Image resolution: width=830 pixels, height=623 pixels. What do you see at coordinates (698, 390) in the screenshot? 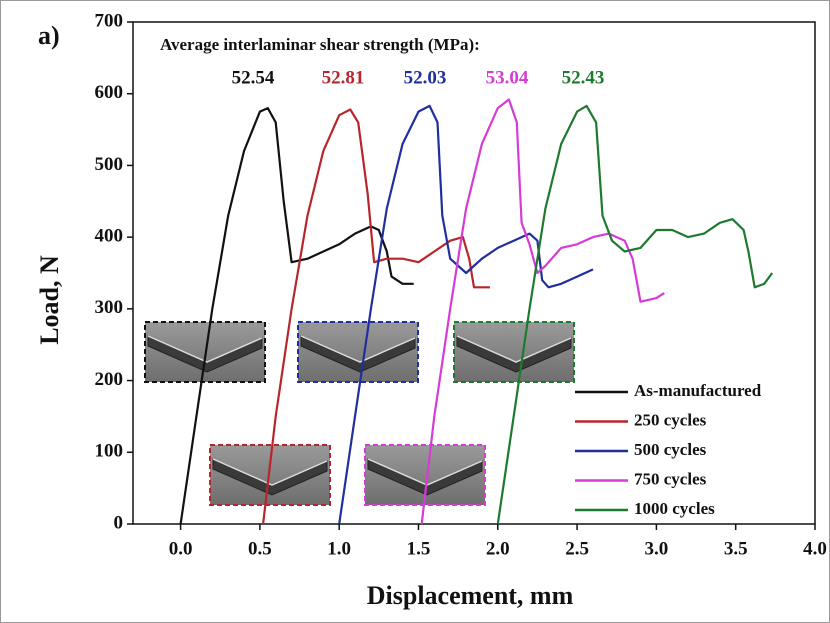
I see `legend-label: As-manufactured` at bounding box center [698, 390].